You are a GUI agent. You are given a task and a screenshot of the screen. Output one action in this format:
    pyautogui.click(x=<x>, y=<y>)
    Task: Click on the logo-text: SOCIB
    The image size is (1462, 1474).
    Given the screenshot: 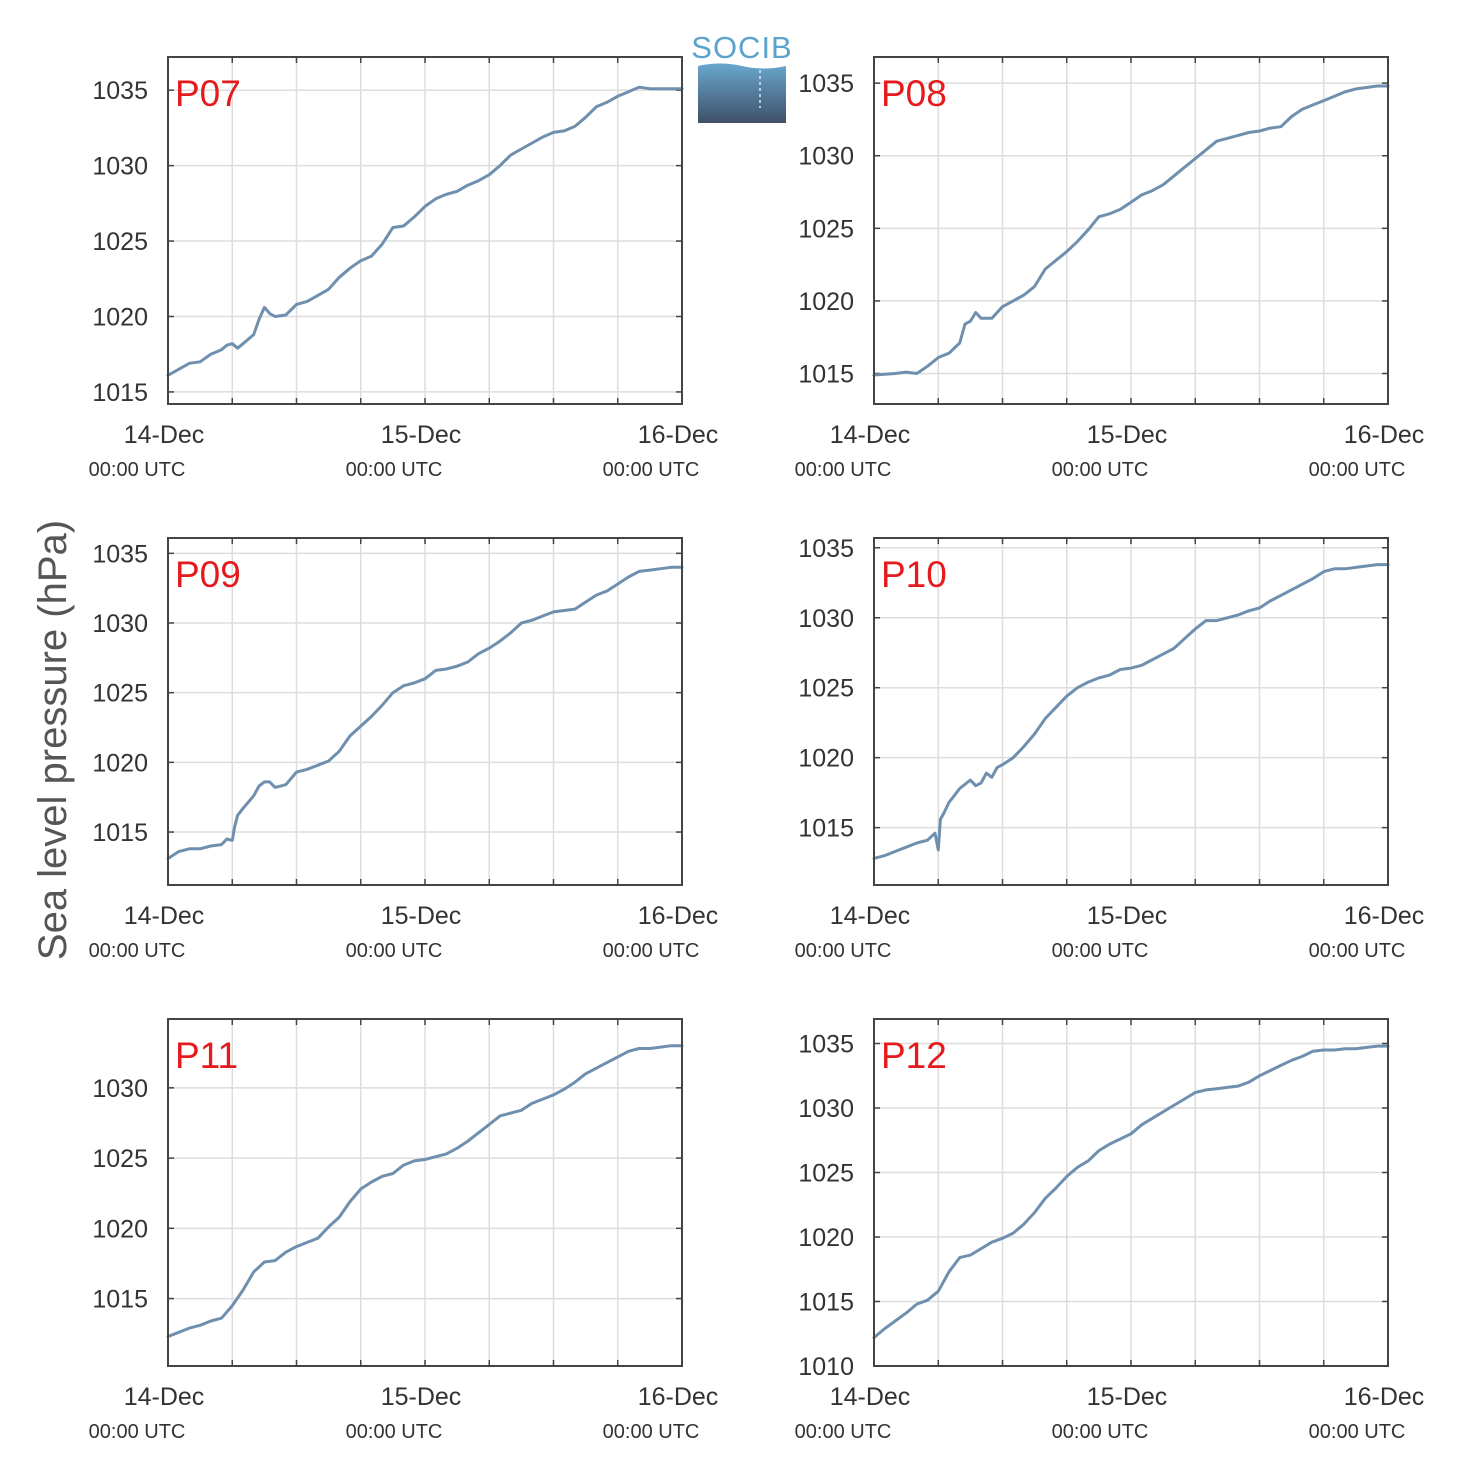 What is the action you would take?
    pyautogui.click(x=741, y=47)
    